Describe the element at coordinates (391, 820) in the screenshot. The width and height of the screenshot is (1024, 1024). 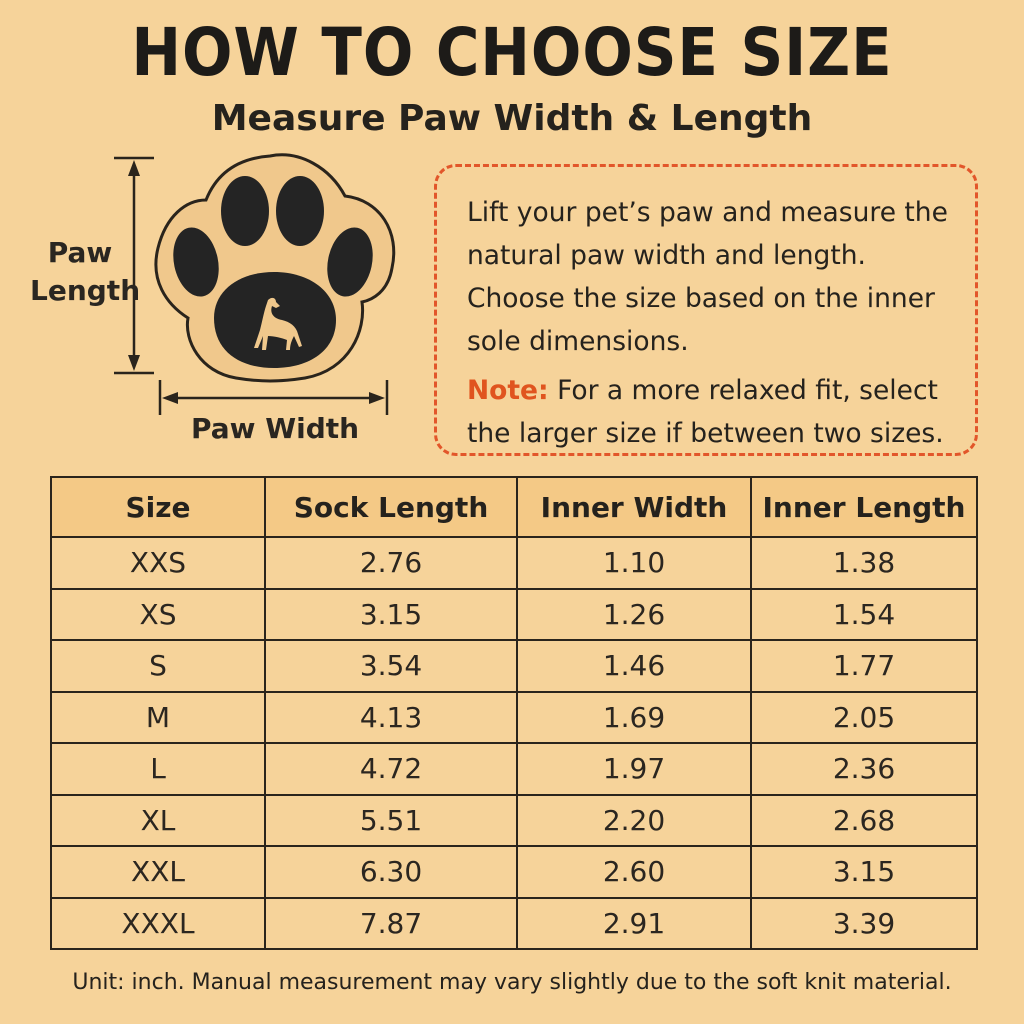
I see `sock-length-cell: 5.51` at that location.